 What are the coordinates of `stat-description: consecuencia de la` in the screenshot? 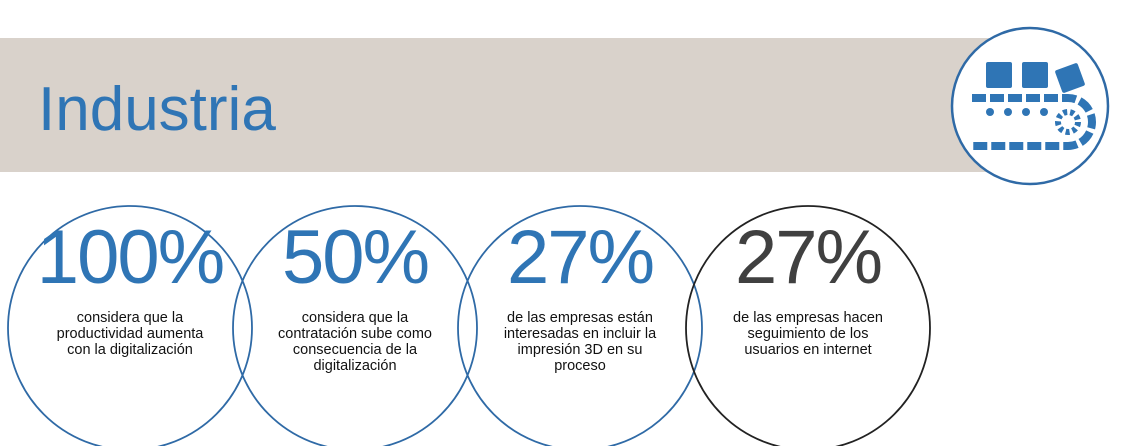 It's located at (355, 350).